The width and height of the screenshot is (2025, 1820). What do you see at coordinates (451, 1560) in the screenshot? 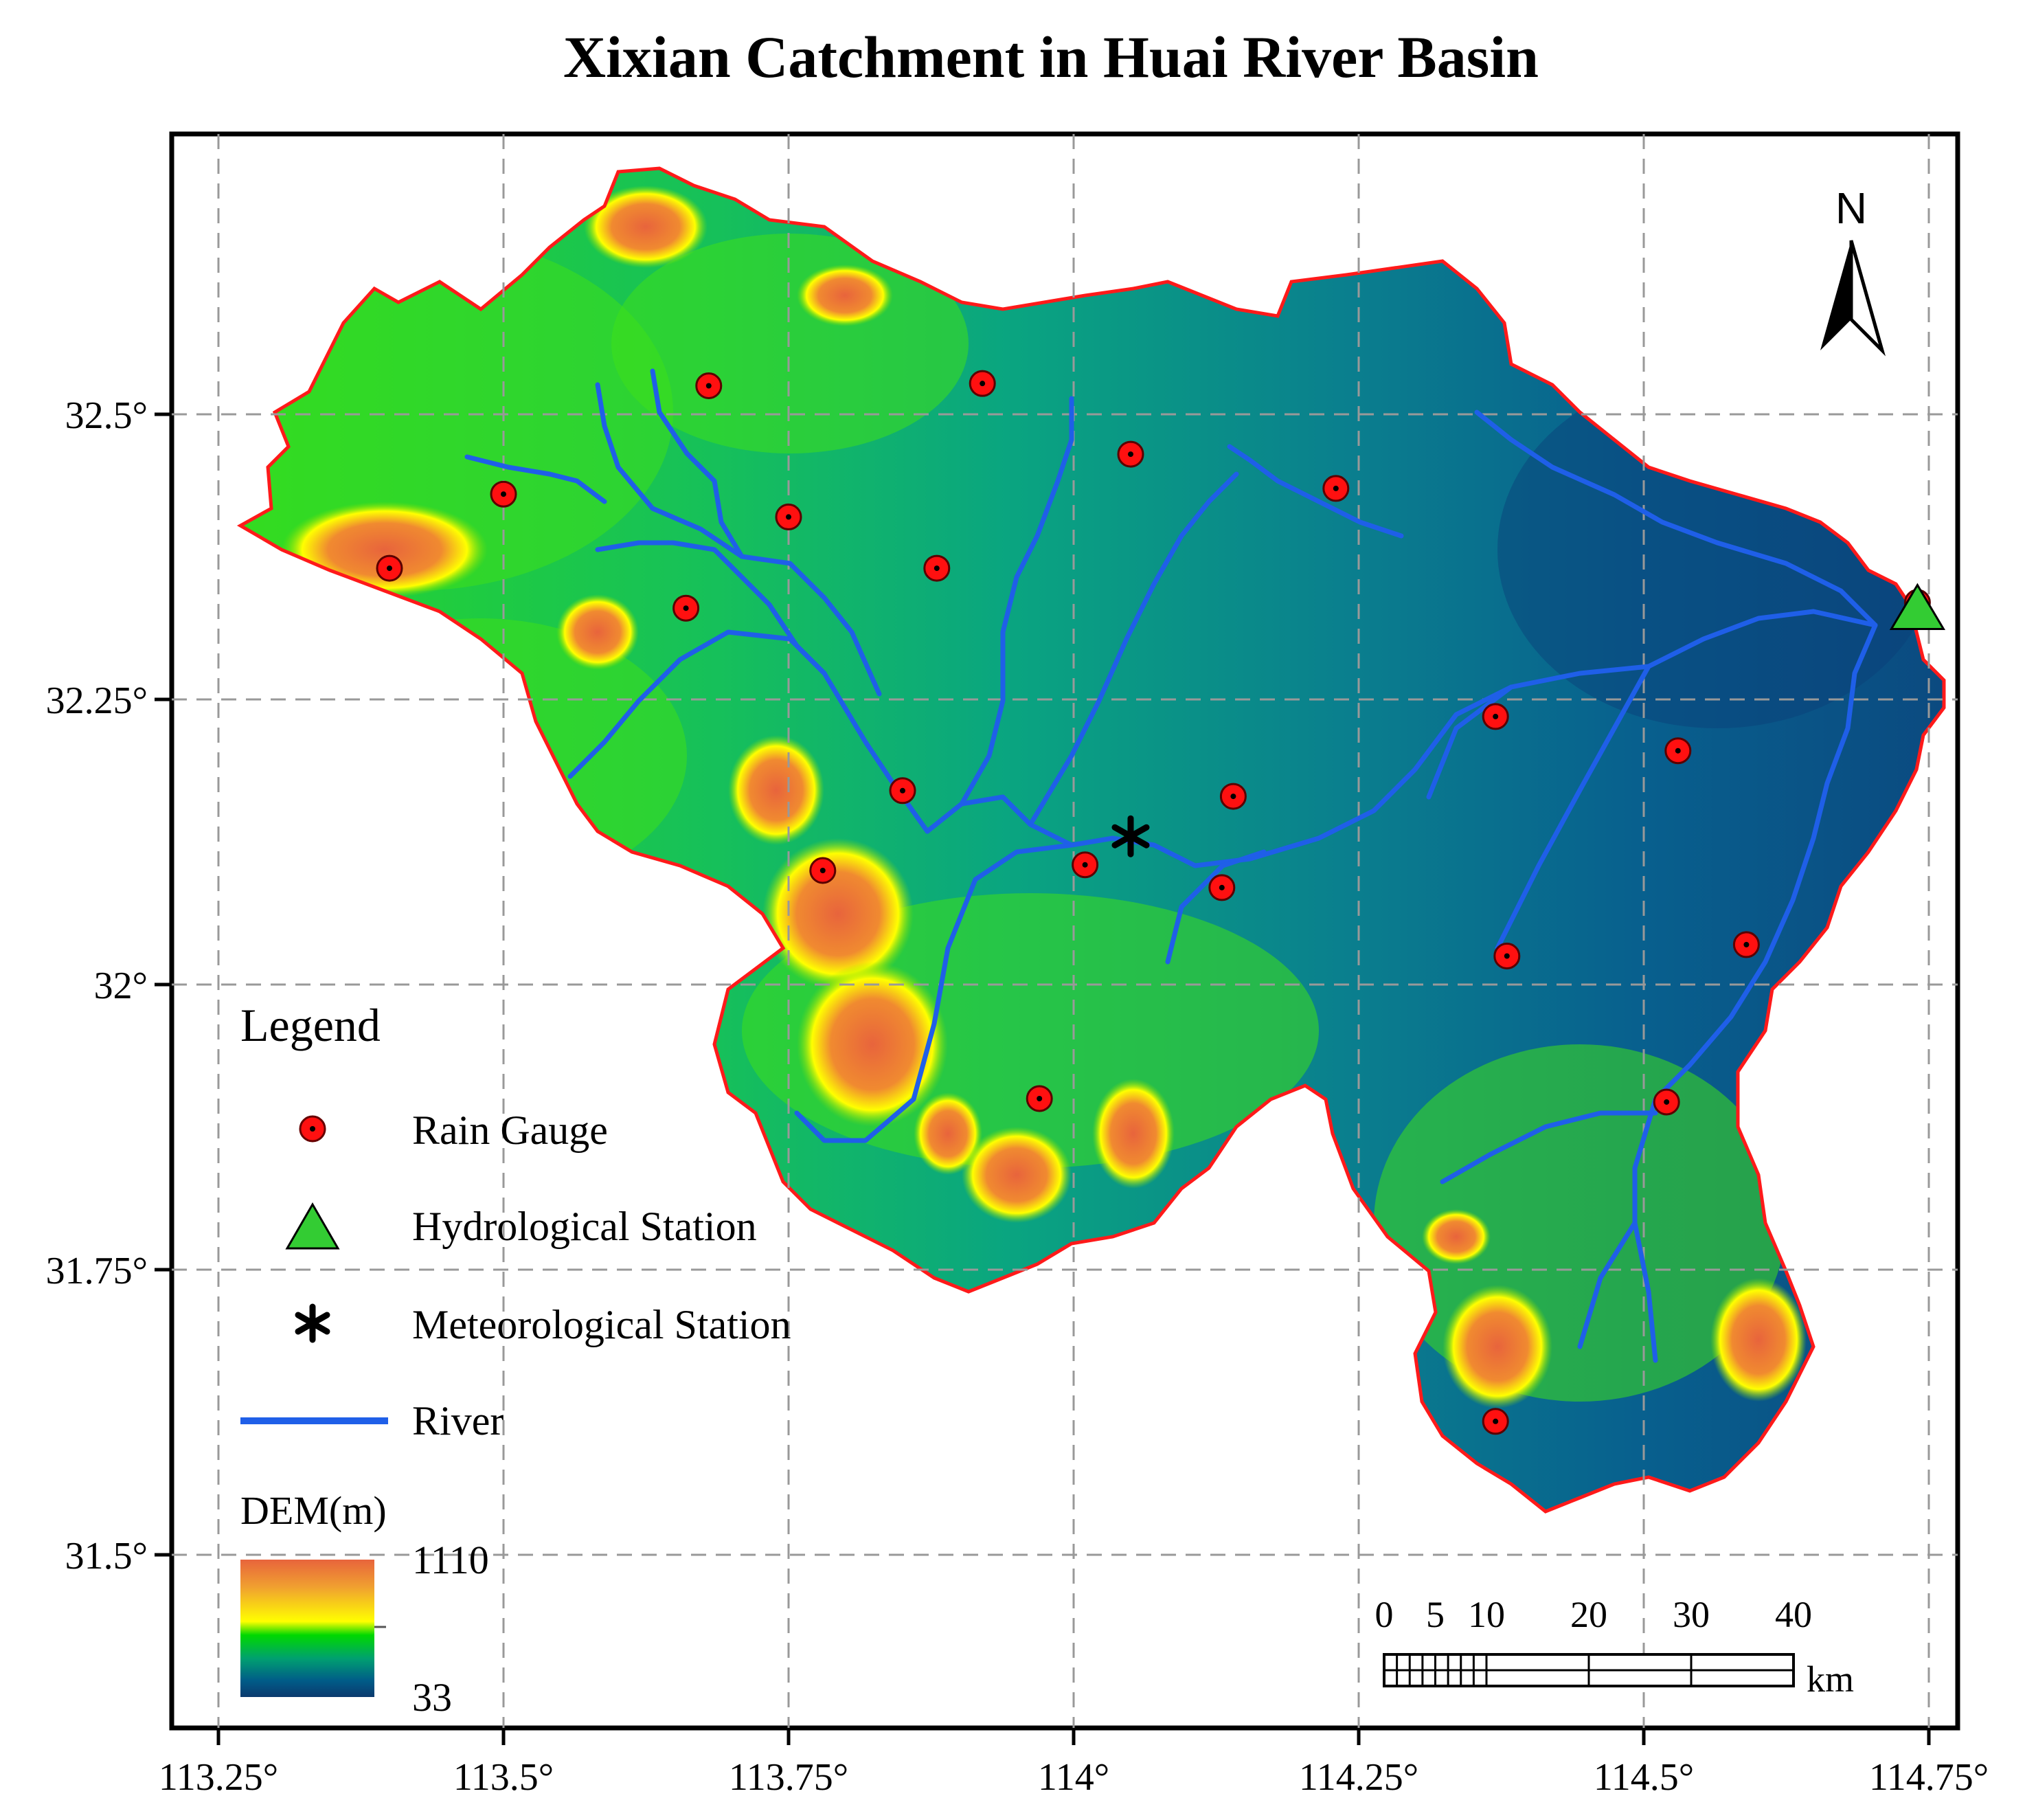
I see `dem-max-value: 1110` at bounding box center [451, 1560].